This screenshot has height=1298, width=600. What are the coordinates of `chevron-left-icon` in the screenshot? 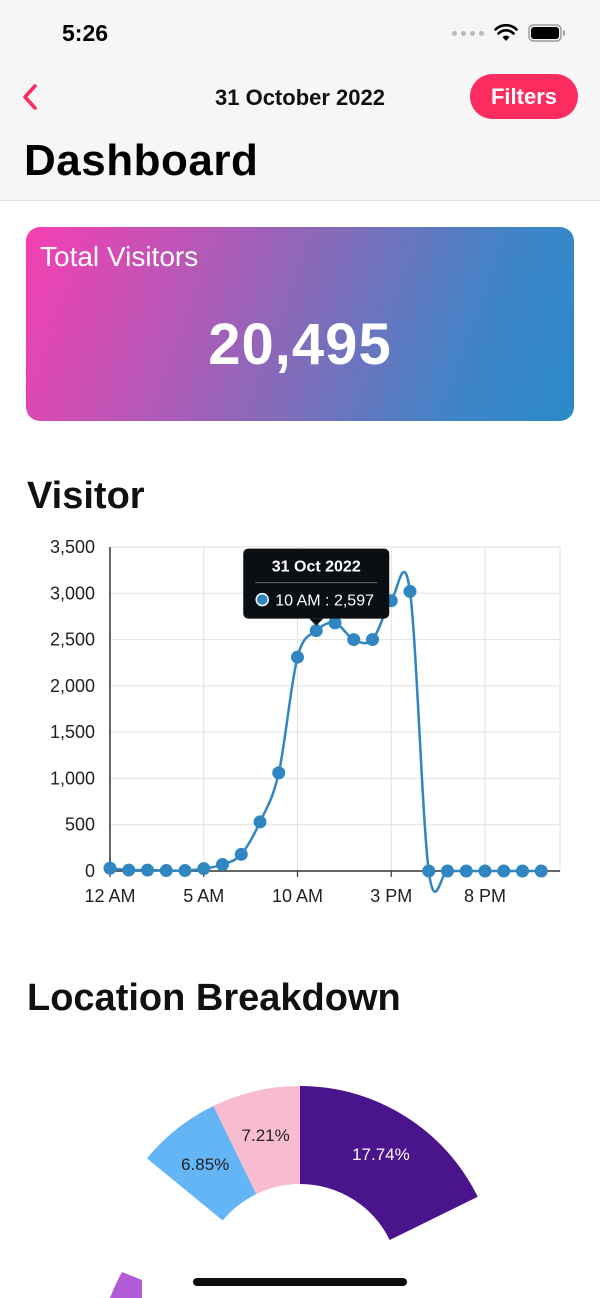 It's located at (30, 97).